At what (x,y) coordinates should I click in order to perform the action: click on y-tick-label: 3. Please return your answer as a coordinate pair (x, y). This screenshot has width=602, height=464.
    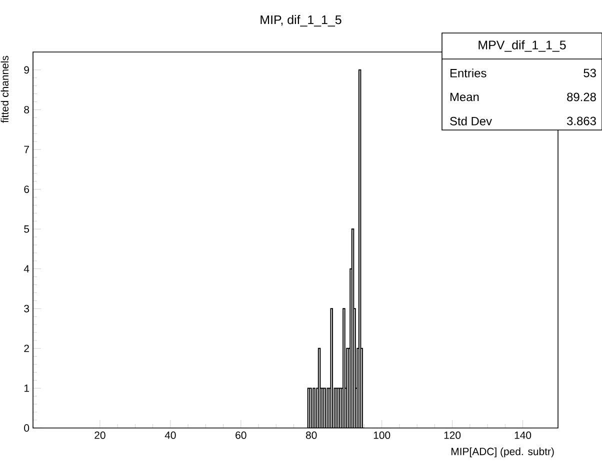
    Looking at the image, I should click on (27, 308).